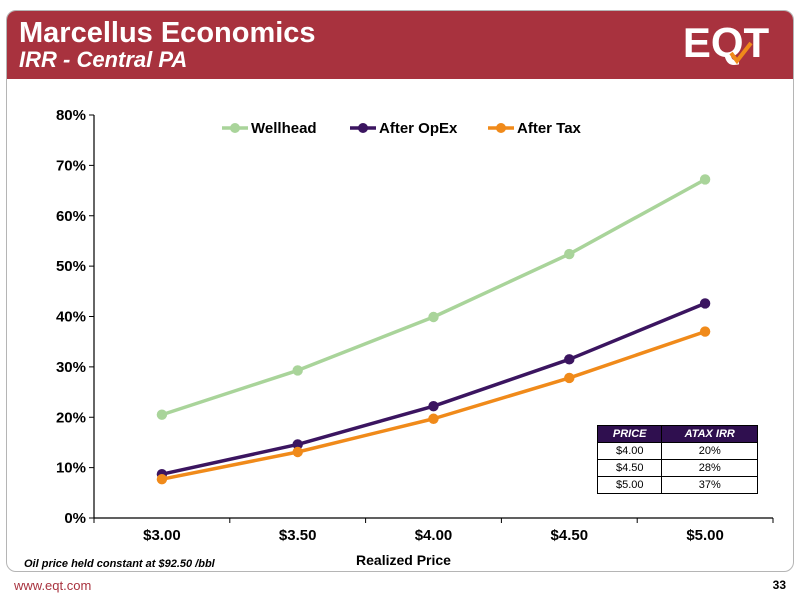 This screenshot has height=600, width=800. I want to click on y-tick-label: 30%, so click(71, 367).